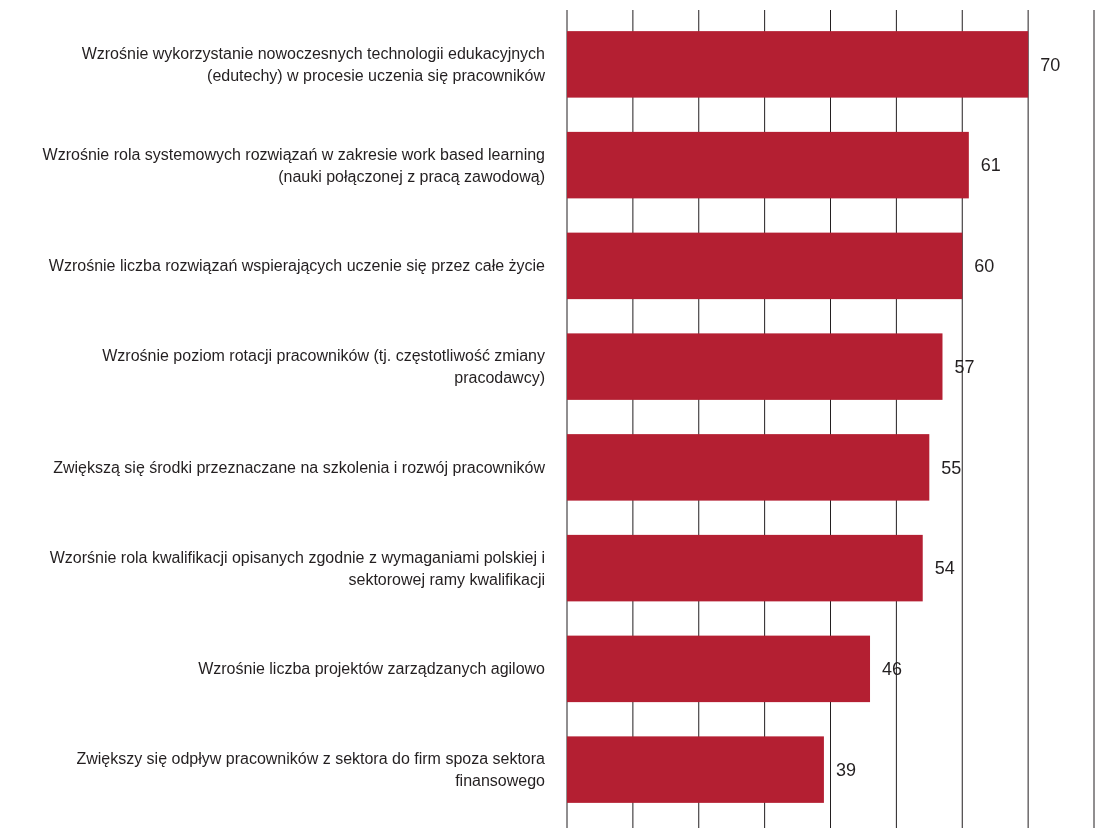 The image size is (1102, 831). I want to click on y-tick-label: Wzrośnie poziom rotacji pracowników (tj. częstotliwość zmiany pracodawcy), so click(323, 367).